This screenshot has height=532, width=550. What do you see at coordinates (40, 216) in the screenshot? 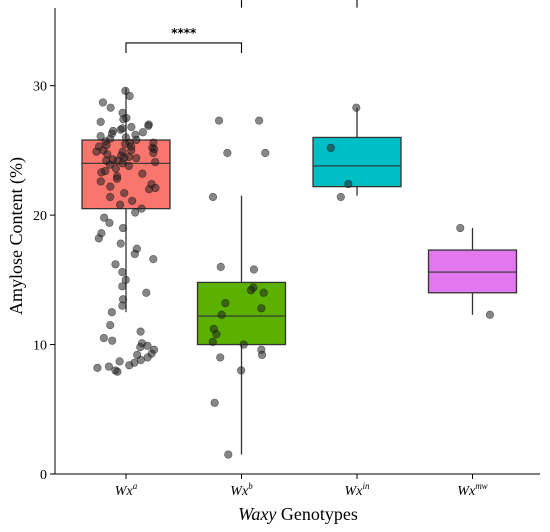
I see `y-tick-label: 20` at bounding box center [40, 216].